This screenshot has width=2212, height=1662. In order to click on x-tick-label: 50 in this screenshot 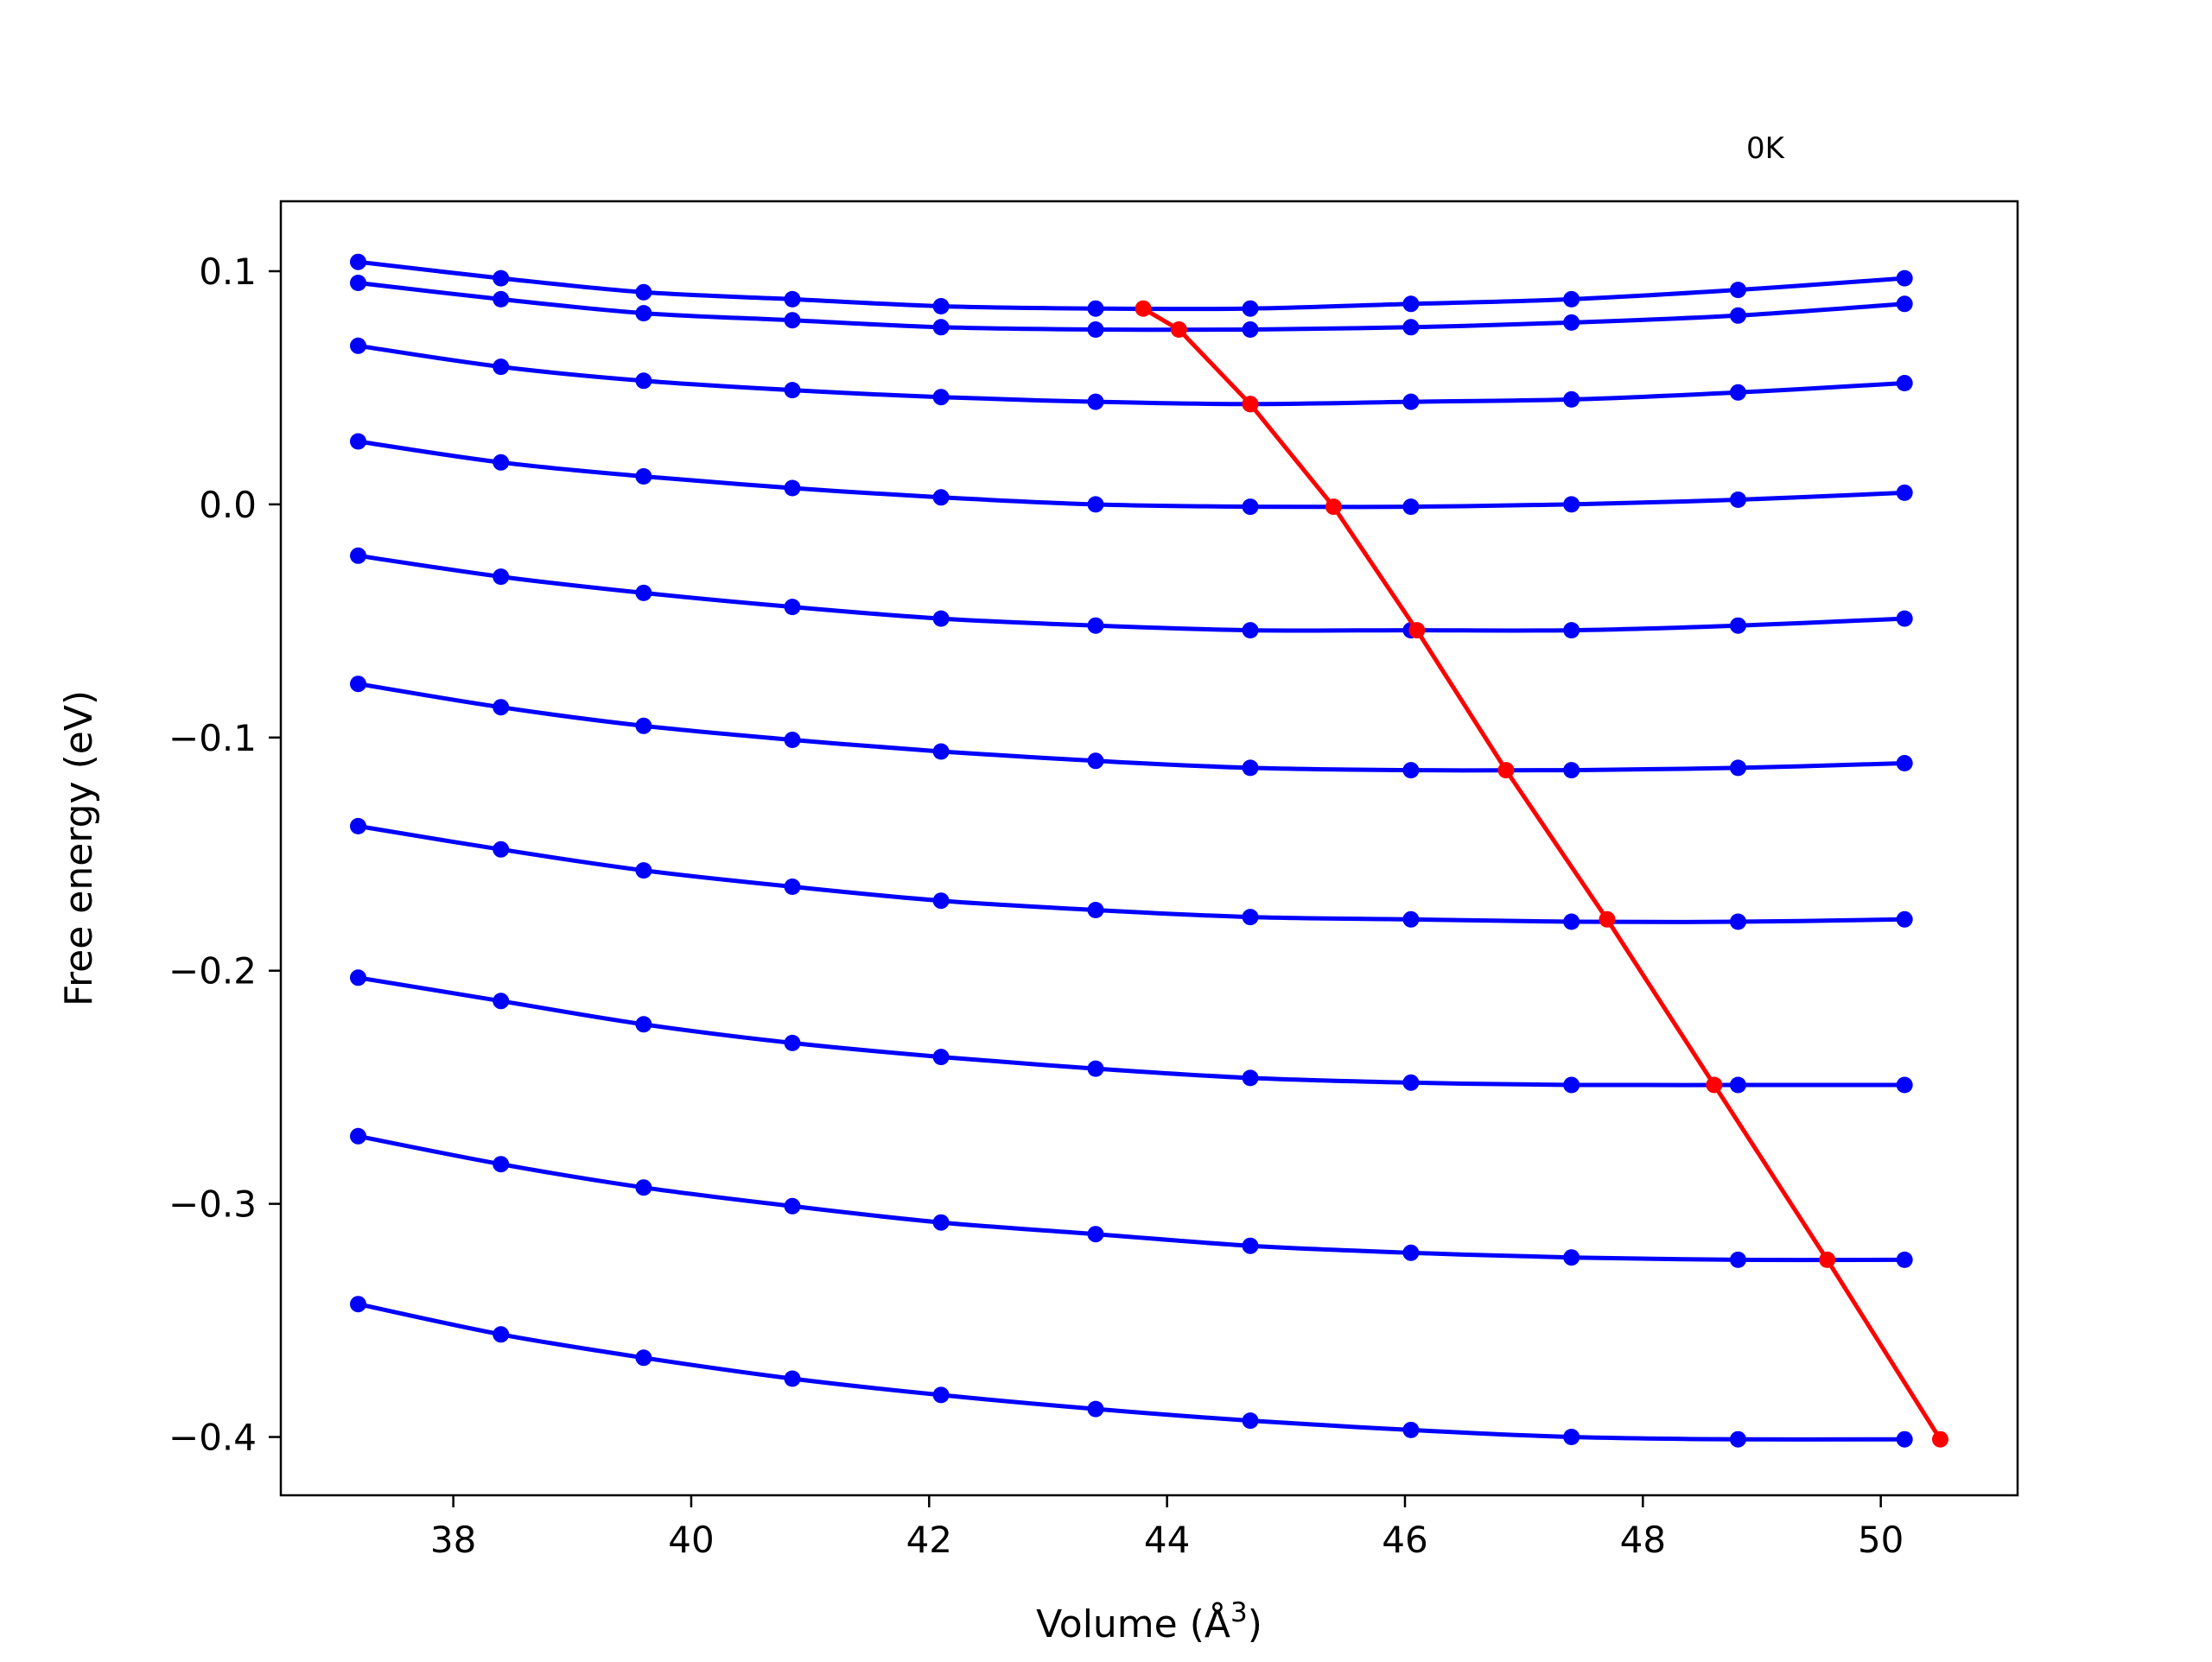, I will do `click(1881, 1540)`.